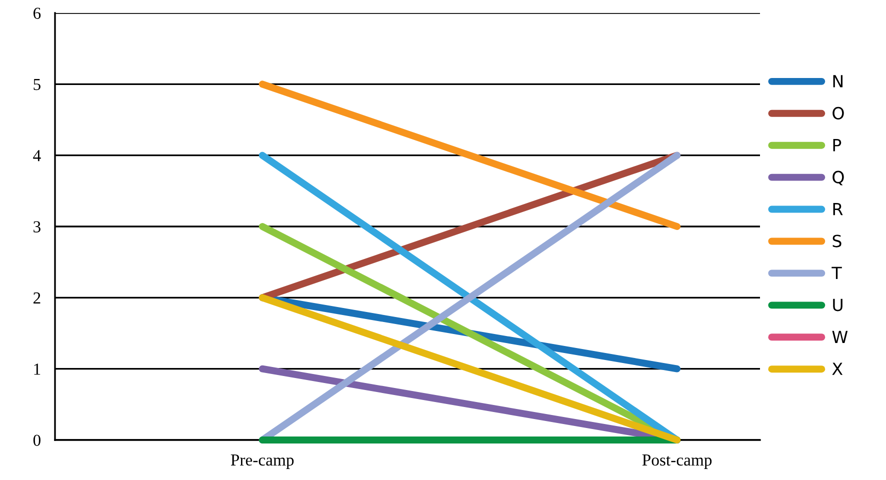 Image resolution: width=886 pixels, height=480 pixels. What do you see at coordinates (262, 462) in the screenshot?
I see `x-tick-label: Pre-camp` at bounding box center [262, 462].